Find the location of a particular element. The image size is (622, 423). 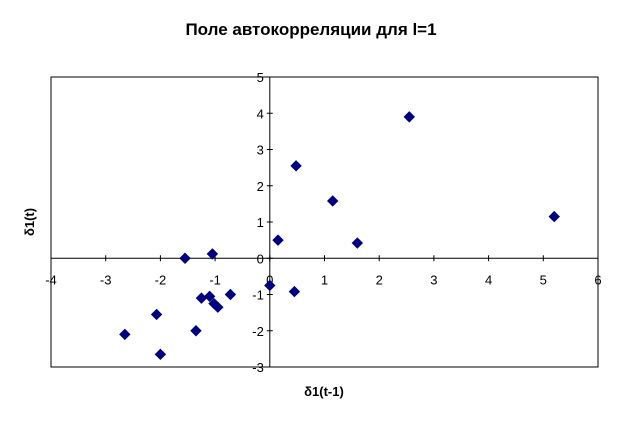

y-tick-label: -3 is located at coordinates (258, 367).